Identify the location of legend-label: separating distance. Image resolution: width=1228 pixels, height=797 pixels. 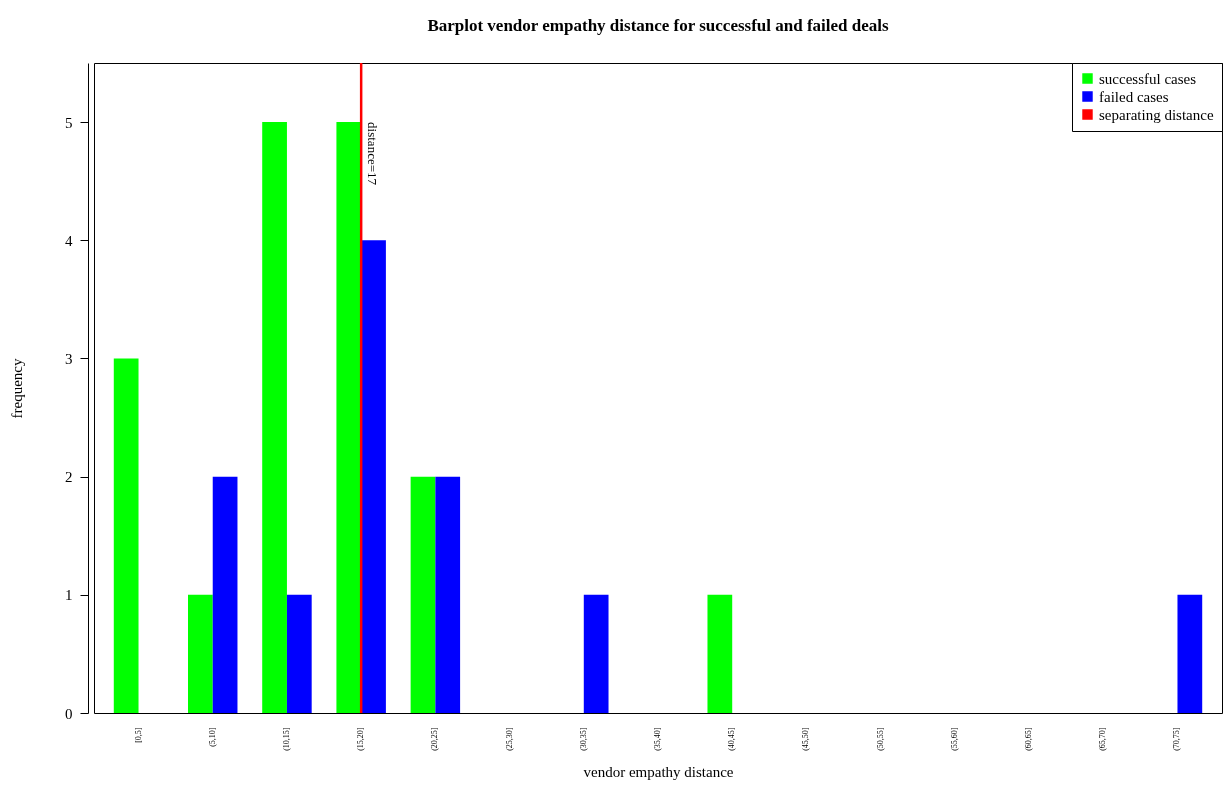
(1156, 114).